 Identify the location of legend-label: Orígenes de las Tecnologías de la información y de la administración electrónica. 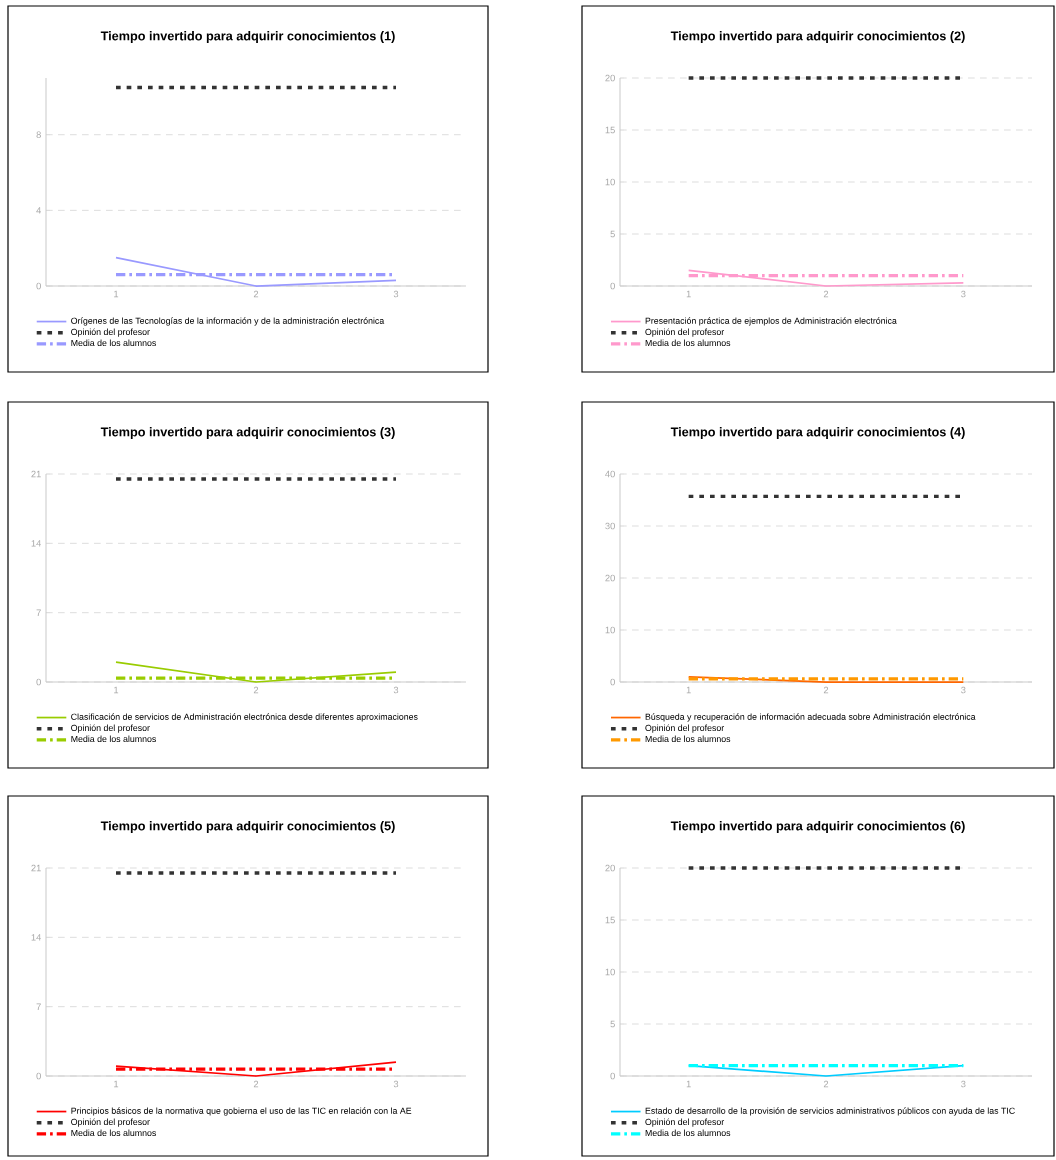
(228, 321).